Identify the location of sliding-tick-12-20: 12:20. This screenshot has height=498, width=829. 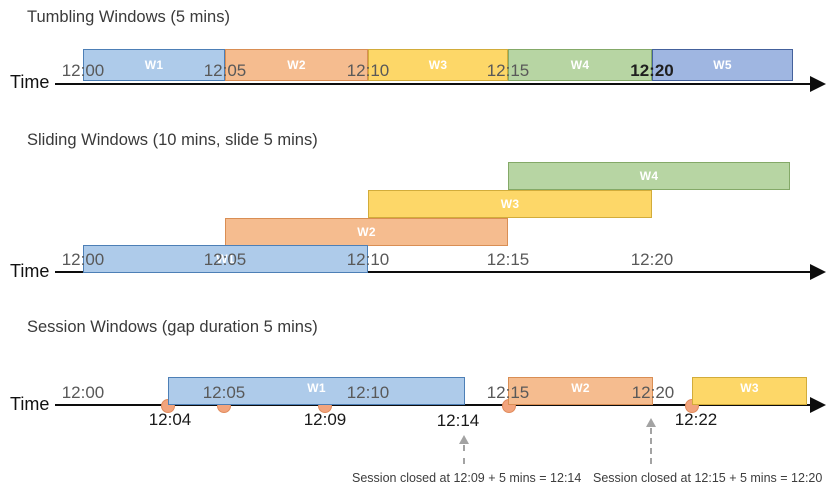
(652, 259).